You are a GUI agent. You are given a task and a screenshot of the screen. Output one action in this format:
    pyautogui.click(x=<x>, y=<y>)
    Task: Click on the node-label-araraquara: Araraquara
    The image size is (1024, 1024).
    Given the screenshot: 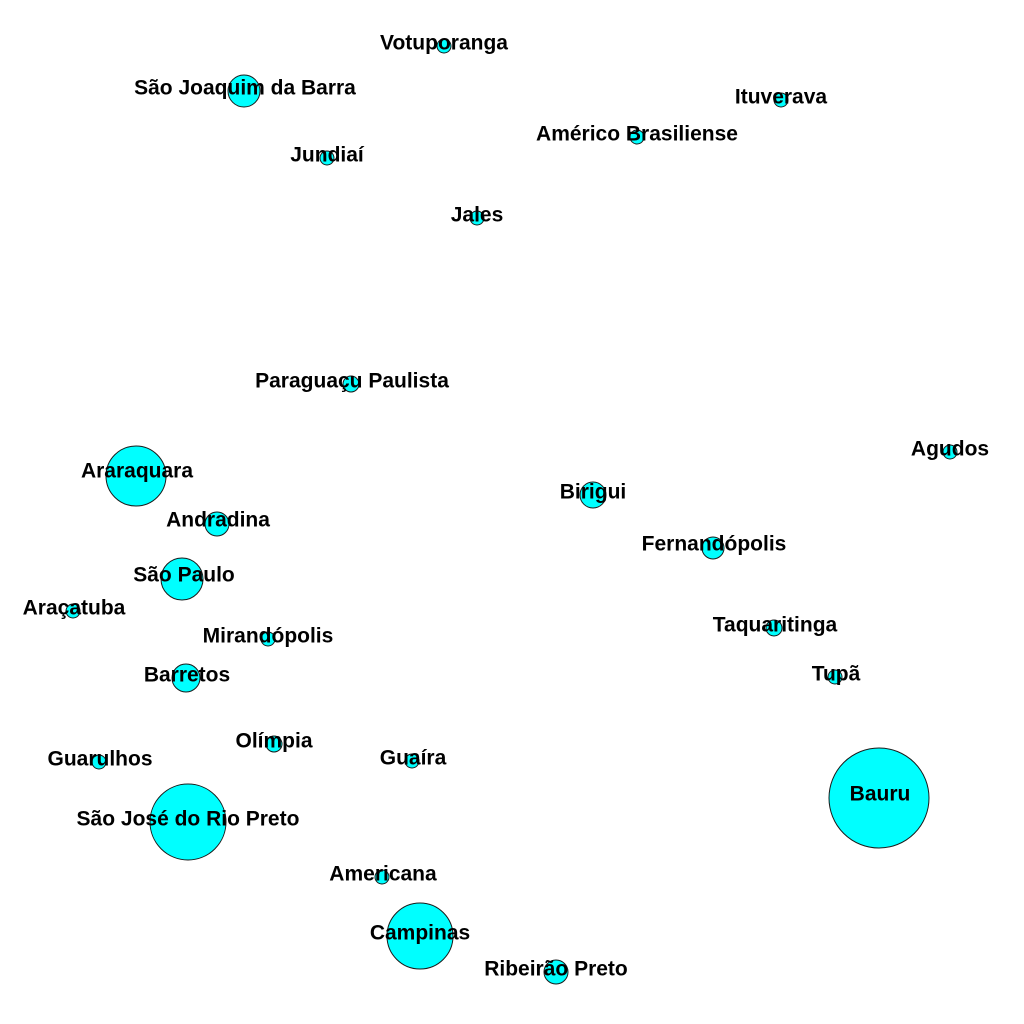 What is the action you would take?
    pyautogui.click(x=137, y=471)
    